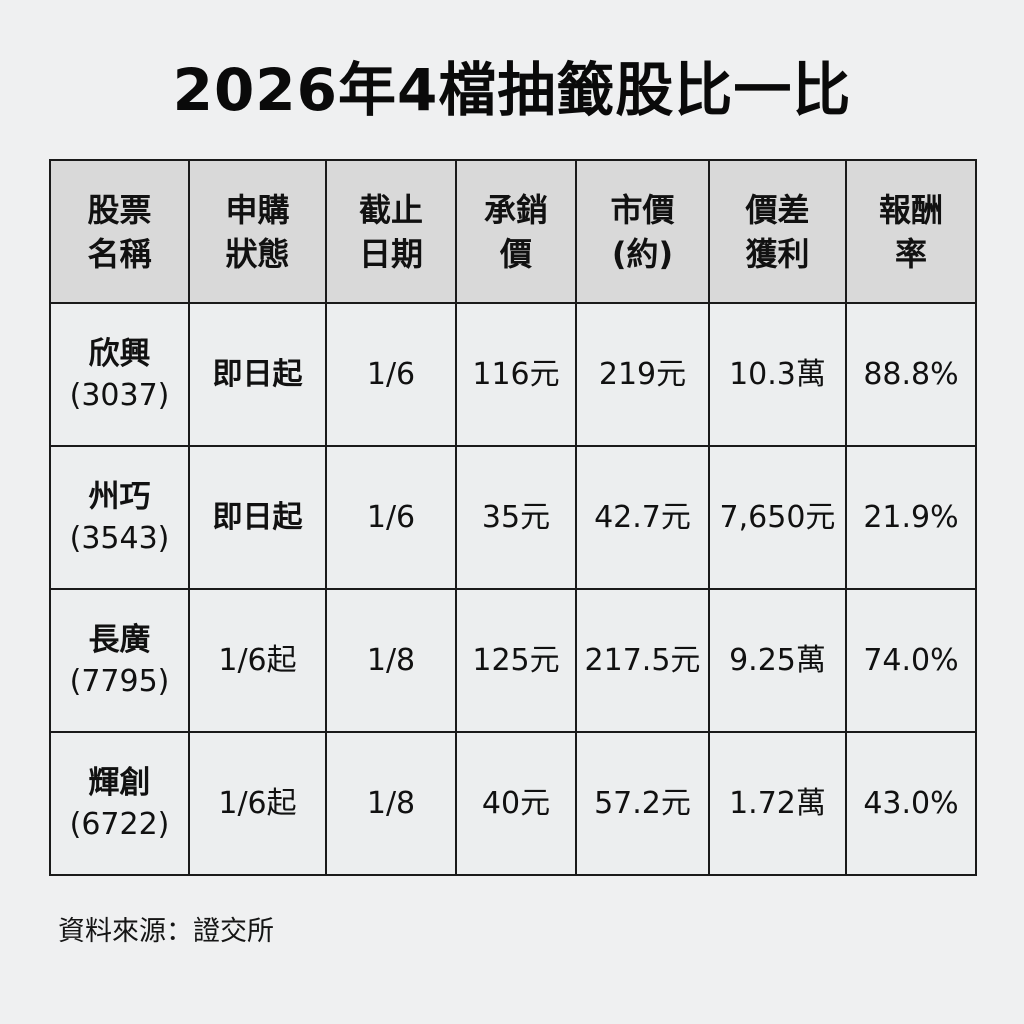 This screenshot has height=1024, width=1024. Describe the element at coordinates (911, 660) in the screenshot. I see `cell-return-rate: 74.0%` at that location.